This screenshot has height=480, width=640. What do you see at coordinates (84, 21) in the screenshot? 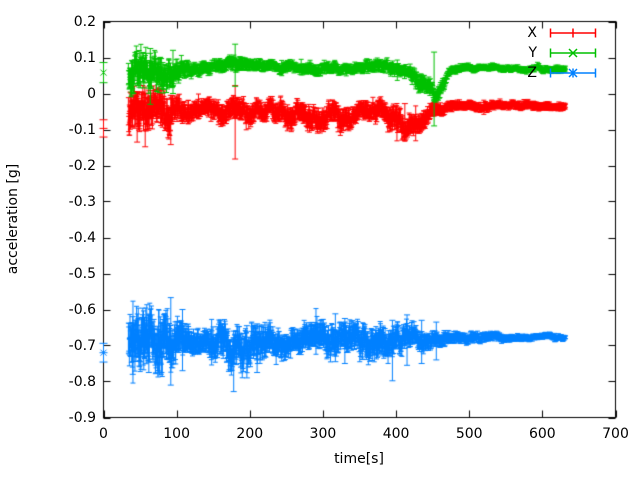
I see `y-tick-label: 0.2` at bounding box center [84, 21].